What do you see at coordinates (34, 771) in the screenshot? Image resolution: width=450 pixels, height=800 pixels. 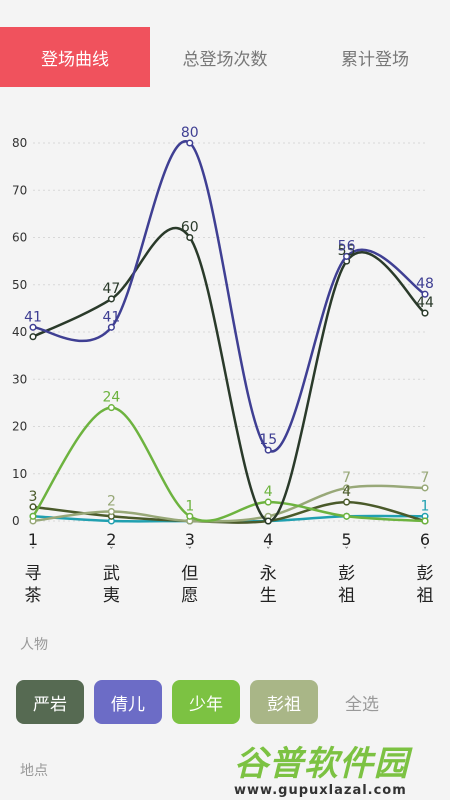 I see `places-section-label: 地点` at bounding box center [34, 771].